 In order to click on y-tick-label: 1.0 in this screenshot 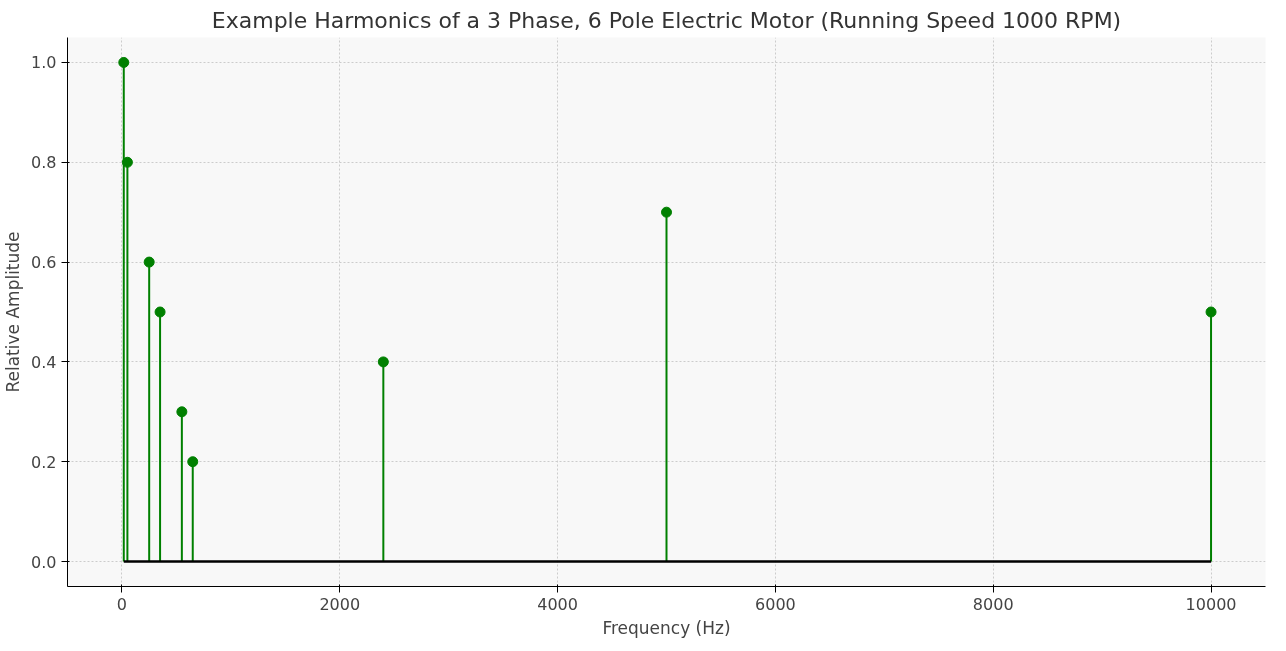, I will do `click(44, 63)`.